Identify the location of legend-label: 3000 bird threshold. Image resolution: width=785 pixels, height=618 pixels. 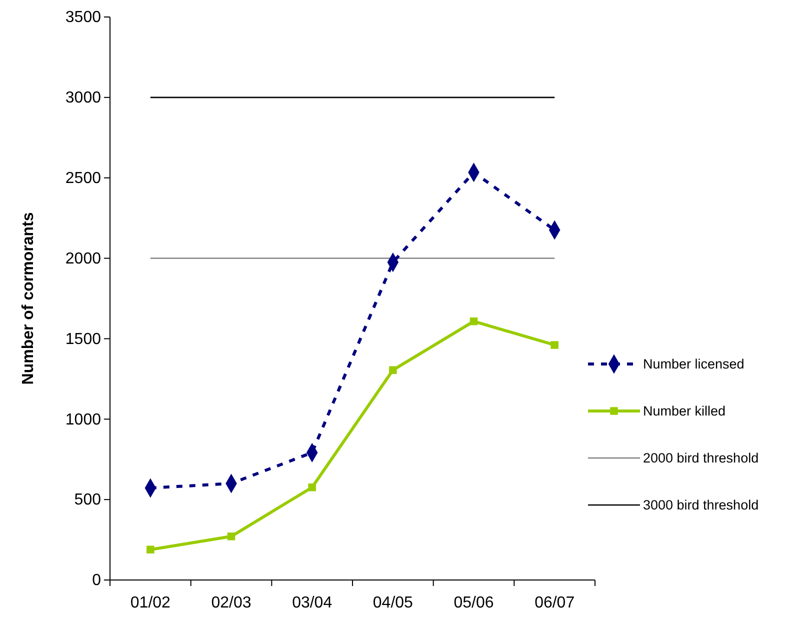
(701, 505).